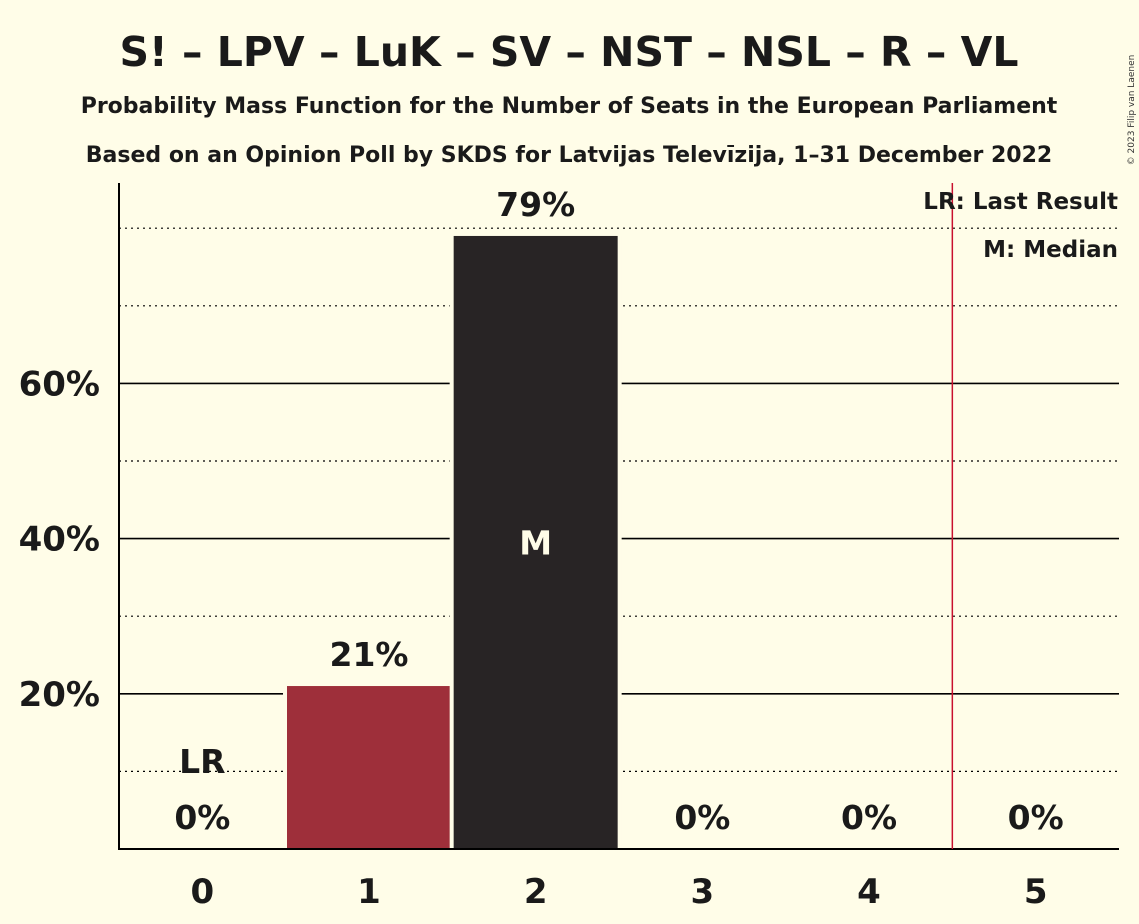 The image size is (1139, 924). What do you see at coordinates (59, 695) in the screenshot?
I see `y-tick-label: 20%` at bounding box center [59, 695].